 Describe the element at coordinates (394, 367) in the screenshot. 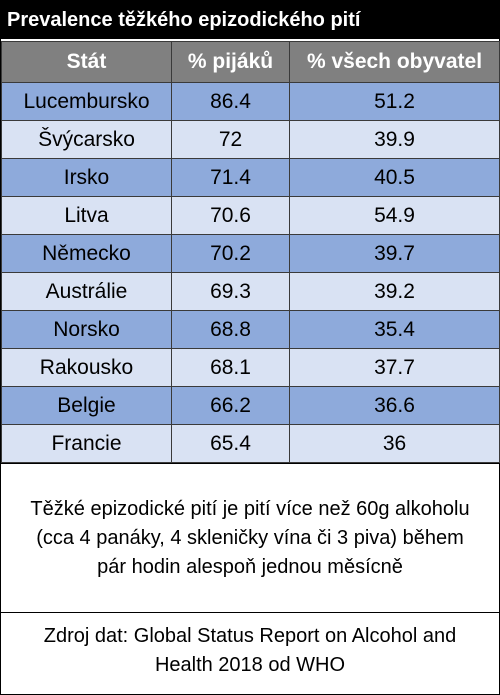

I see `value-cell: 37.7` at that location.